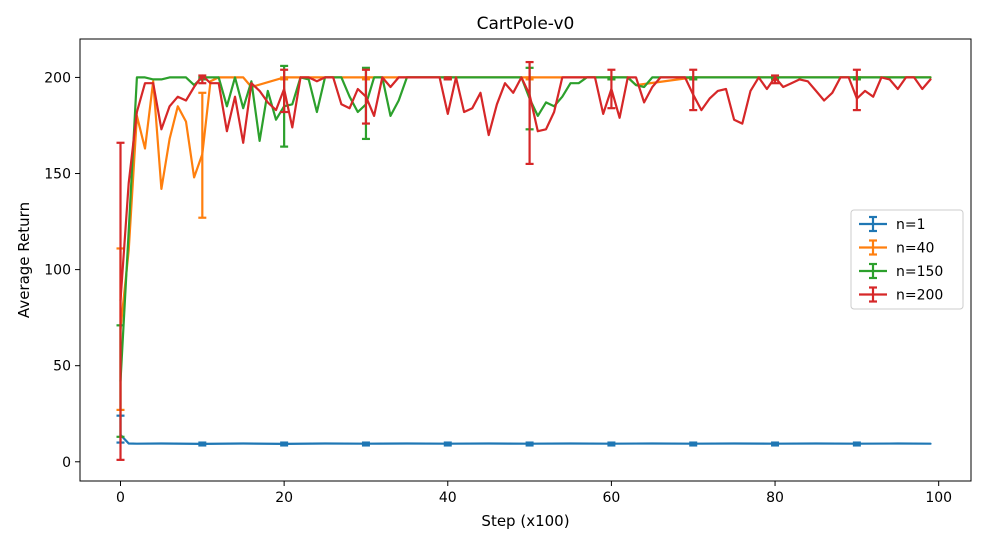  What do you see at coordinates (938, 498) in the screenshot?
I see `x-tick-label: 100` at bounding box center [938, 498].